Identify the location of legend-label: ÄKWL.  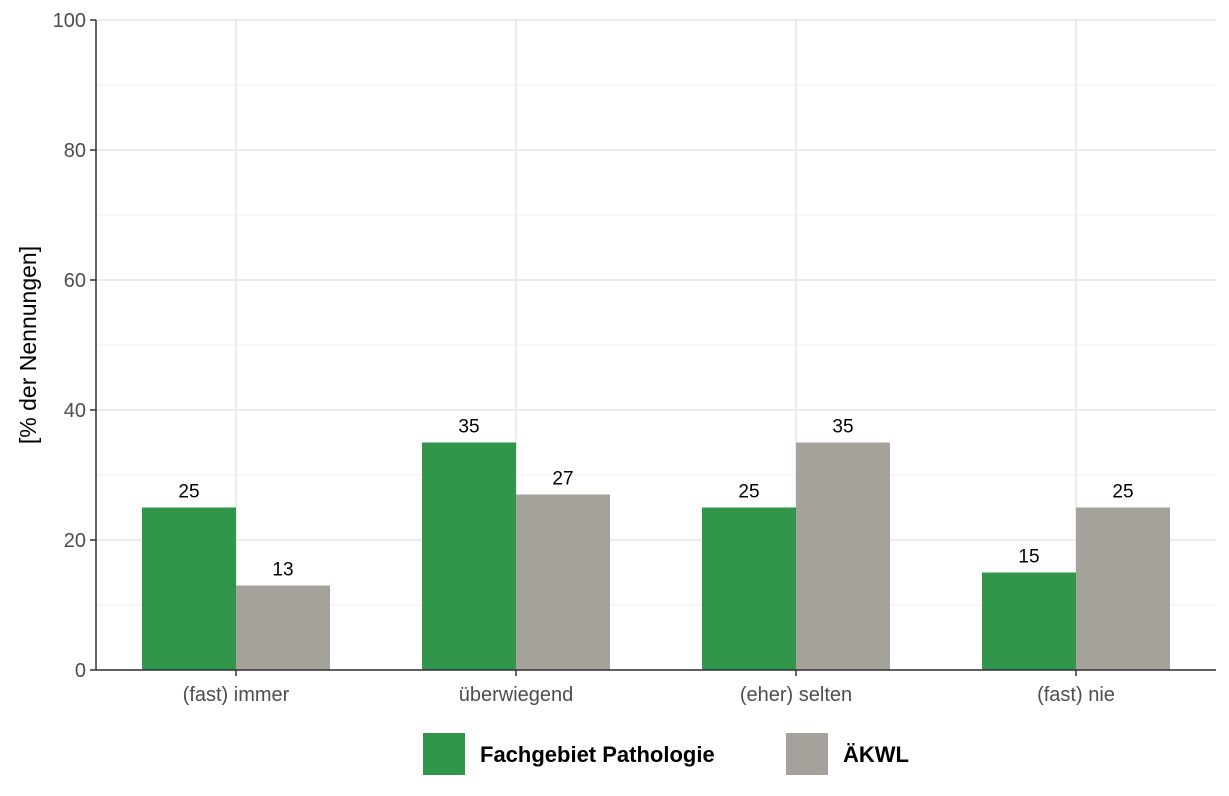
(876, 754).